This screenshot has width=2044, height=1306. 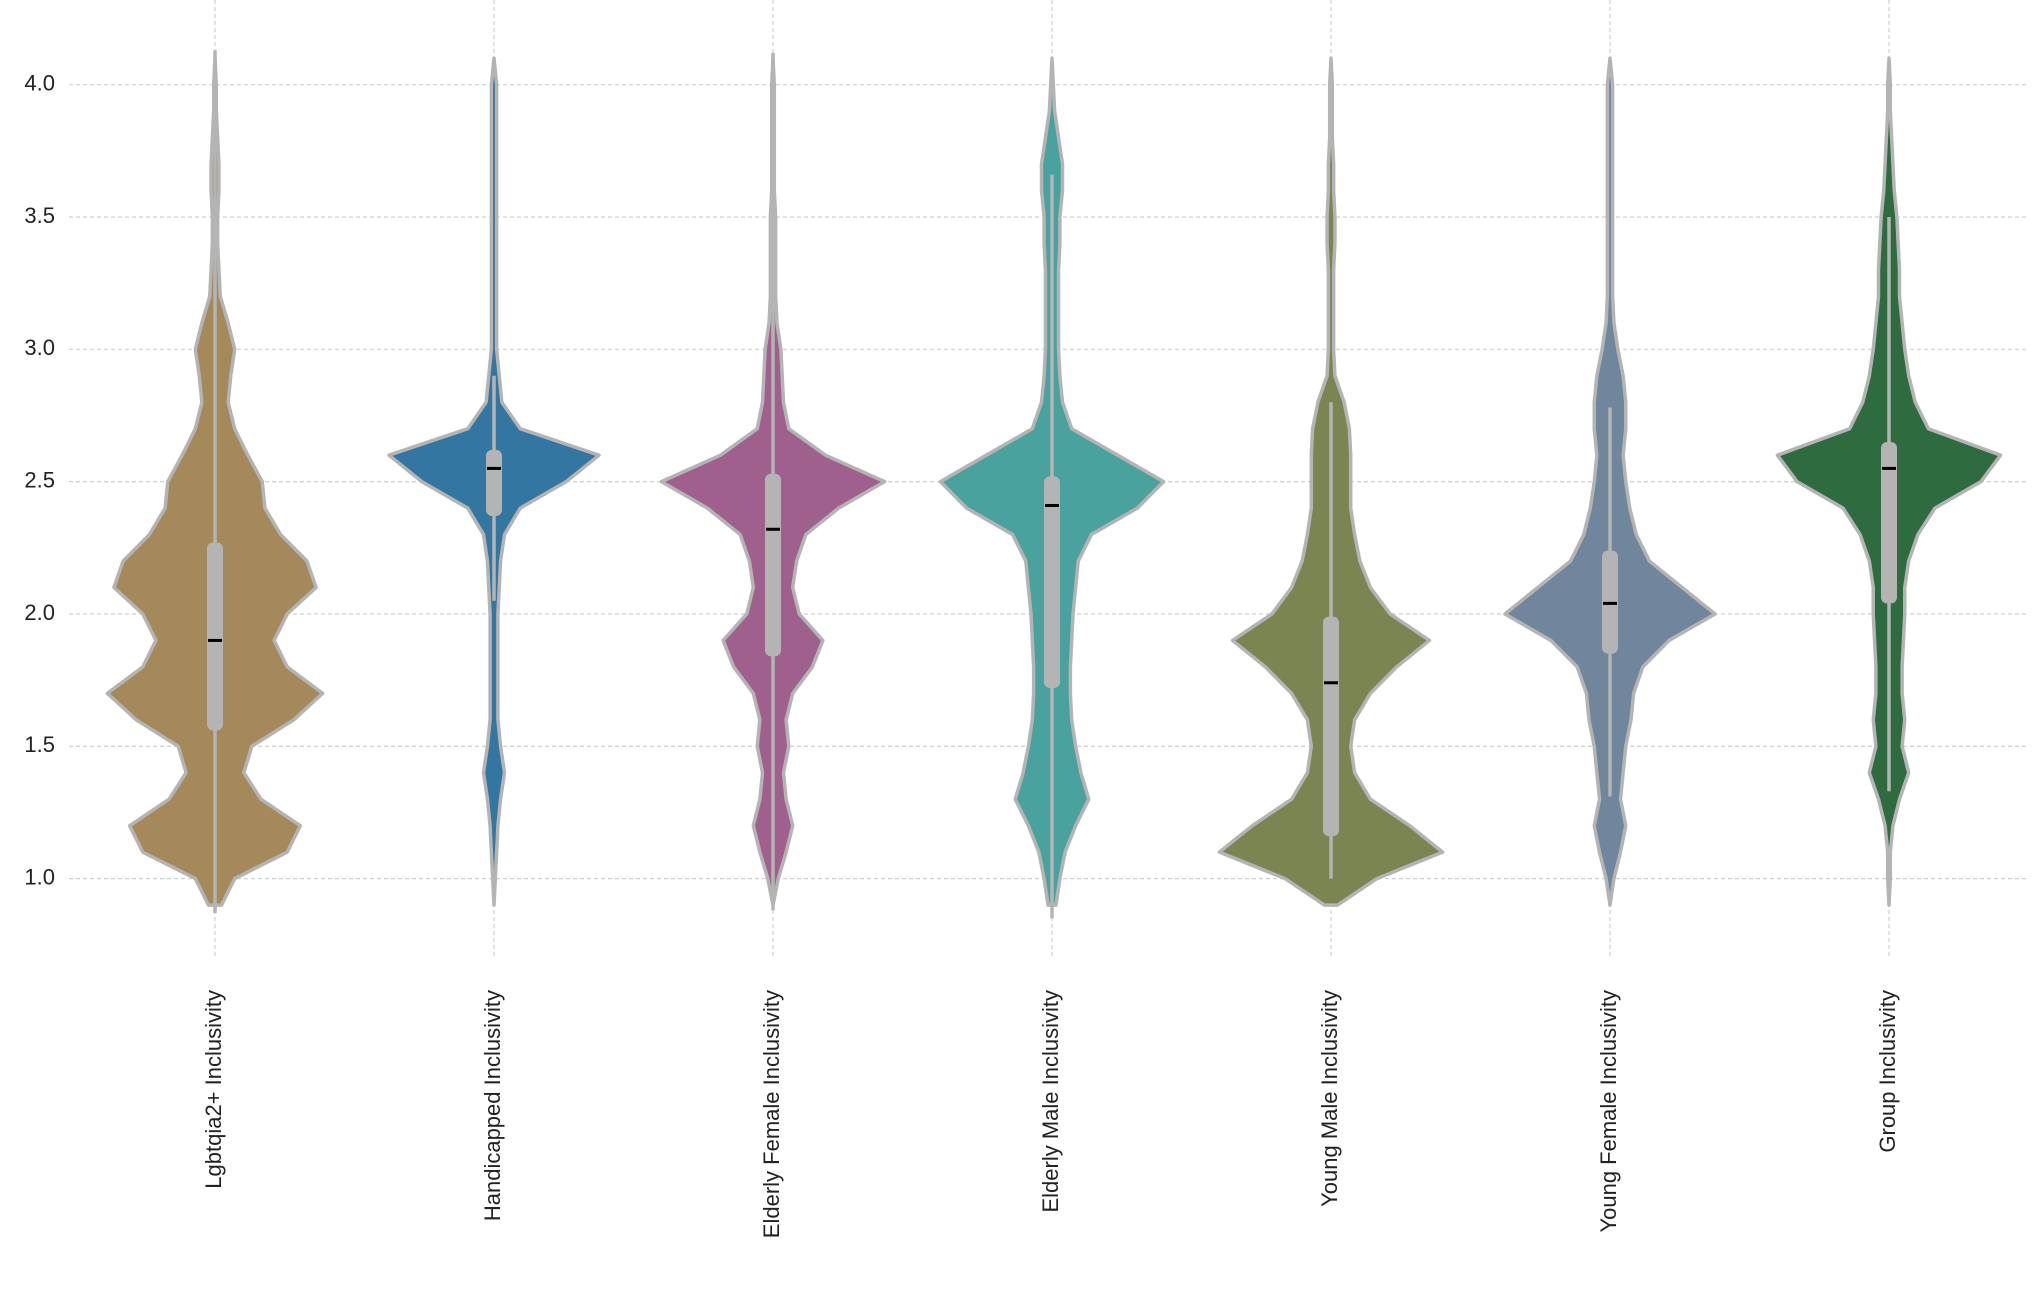 I want to click on y-tick-label: 2.0, so click(x=39, y=612).